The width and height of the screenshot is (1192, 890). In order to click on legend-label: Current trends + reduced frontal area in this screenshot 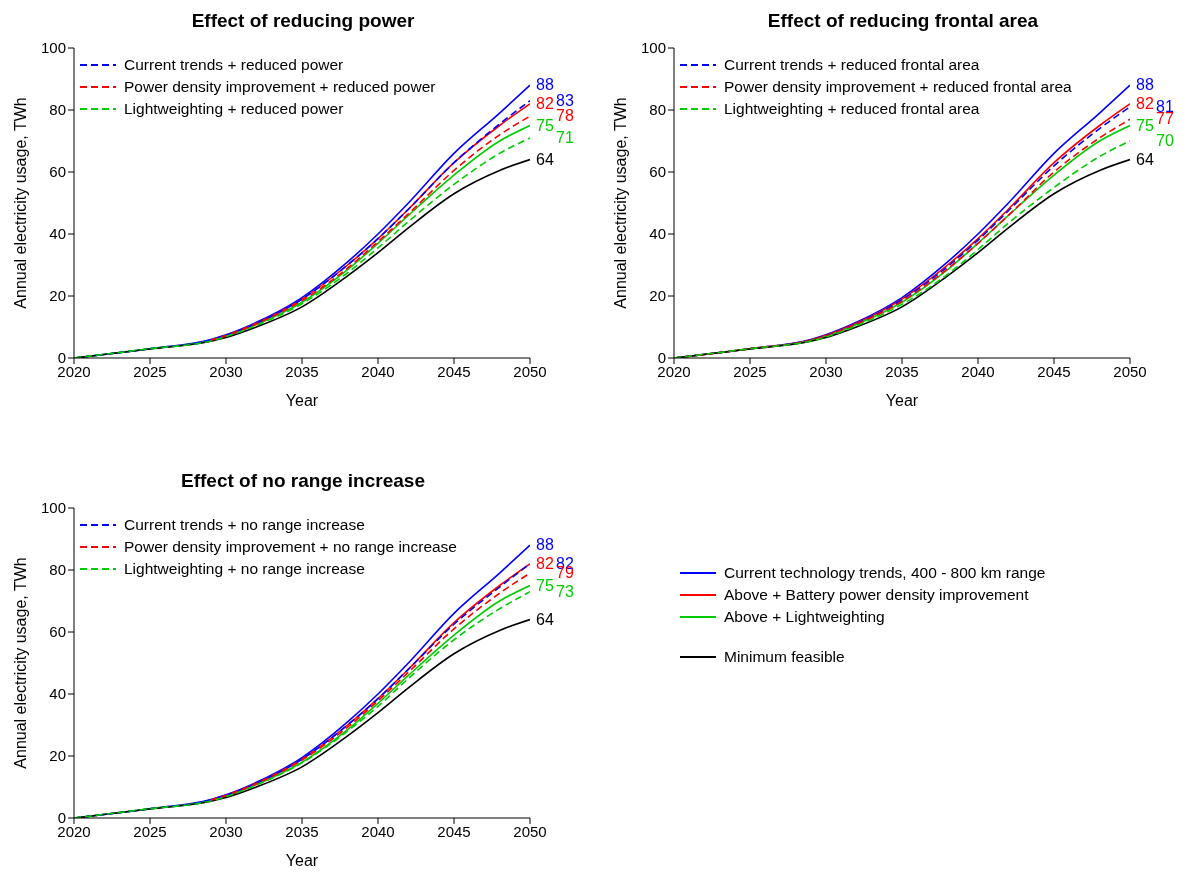, I will do `click(852, 65)`.